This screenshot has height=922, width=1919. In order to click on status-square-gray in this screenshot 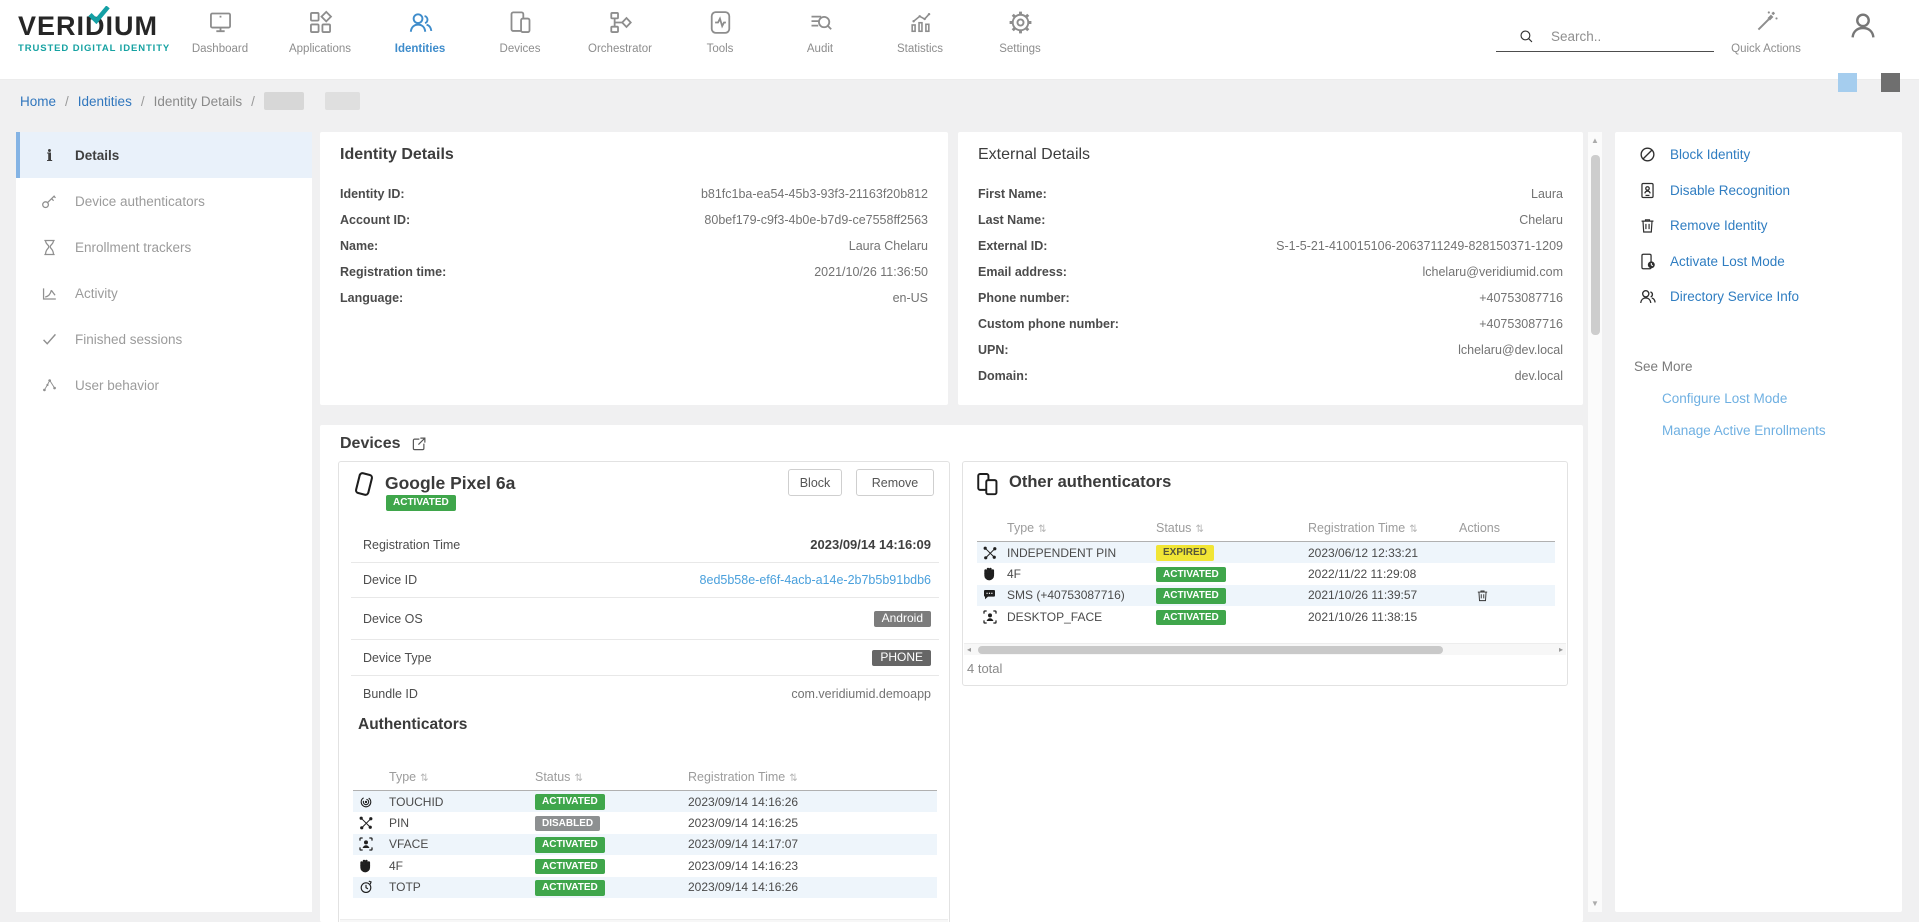, I will do `click(1890, 82)`.